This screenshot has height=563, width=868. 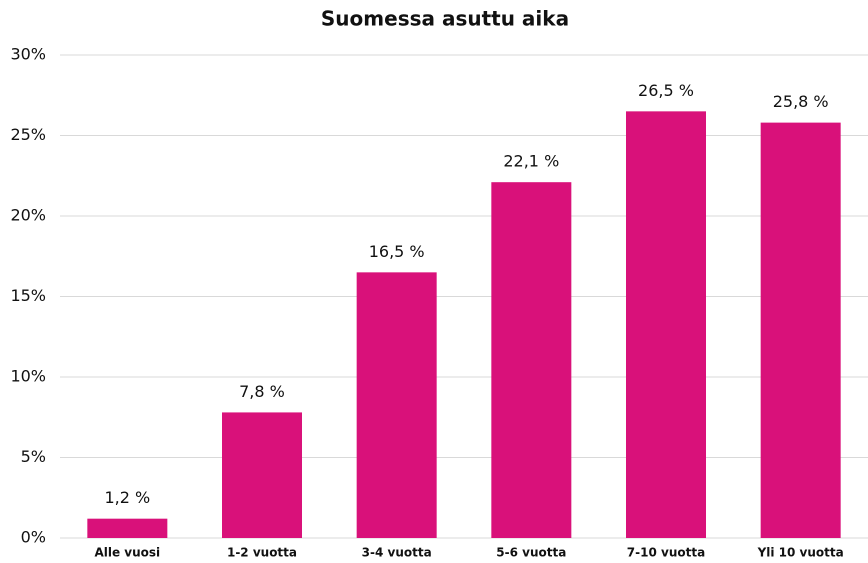 What do you see at coordinates (127, 553) in the screenshot?
I see `x-tick-label: Alle vuosi` at bounding box center [127, 553].